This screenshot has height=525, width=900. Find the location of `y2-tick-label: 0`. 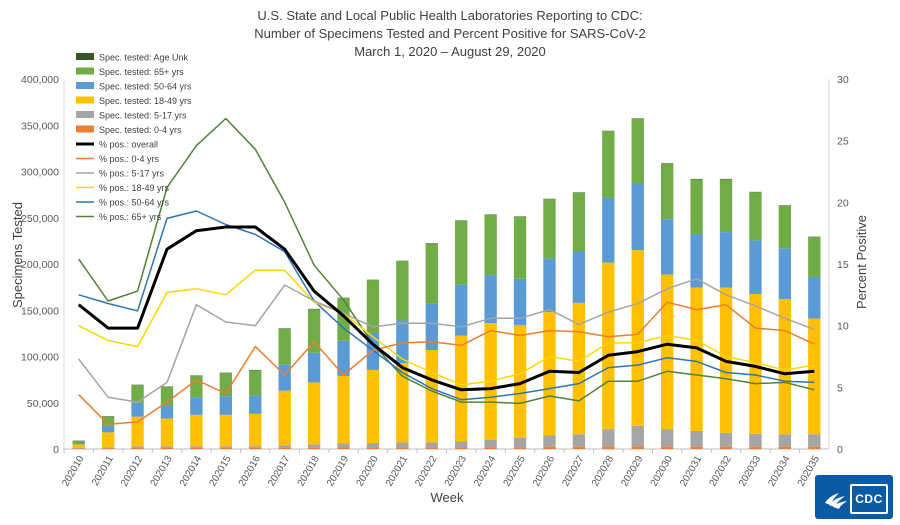

y2-tick-label: 0 is located at coordinates (840, 450).